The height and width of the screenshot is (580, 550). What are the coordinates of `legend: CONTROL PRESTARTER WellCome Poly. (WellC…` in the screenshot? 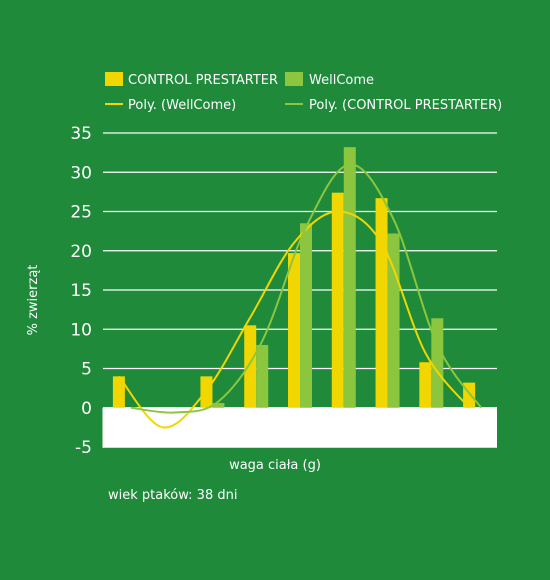 It's located at (303, 92).